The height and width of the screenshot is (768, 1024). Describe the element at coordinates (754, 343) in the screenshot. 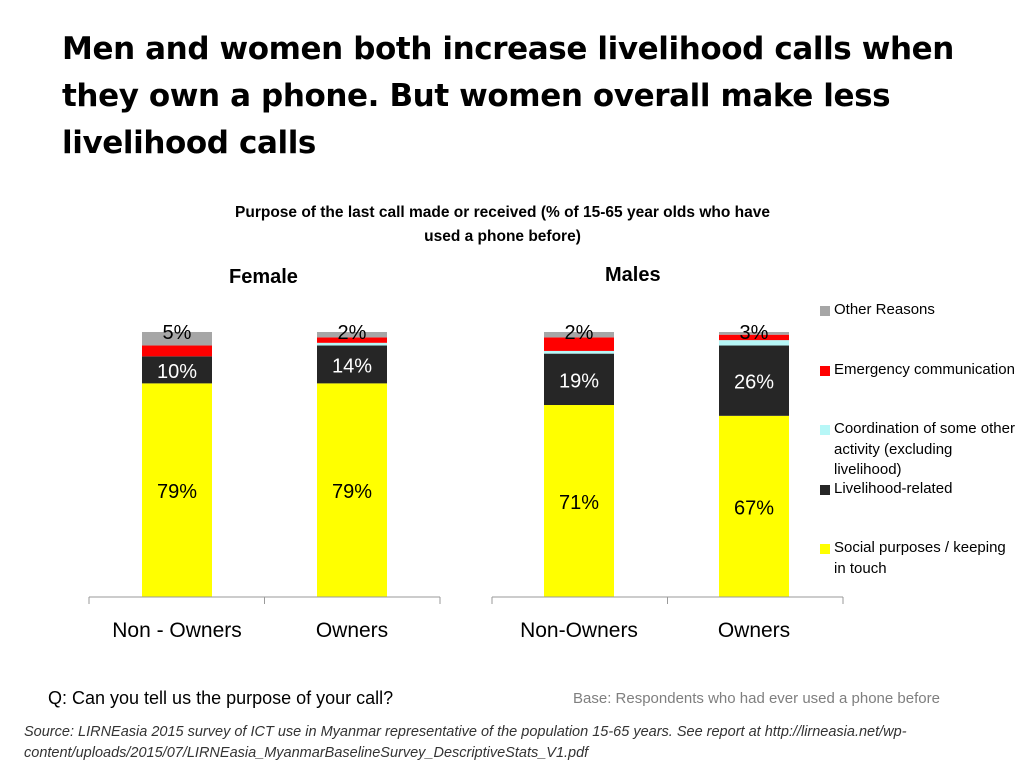

I see `bar-males-owners-coordination-of-some-other-activity-excluding-livelihood` at that location.